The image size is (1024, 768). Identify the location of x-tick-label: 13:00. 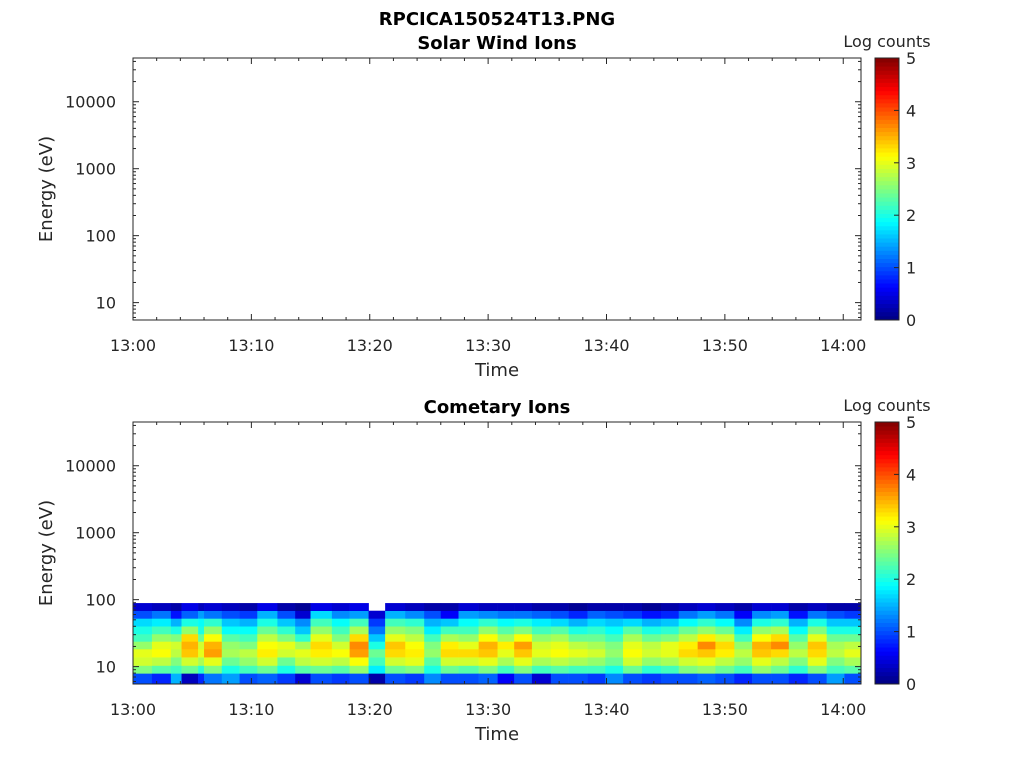
(133, 345).